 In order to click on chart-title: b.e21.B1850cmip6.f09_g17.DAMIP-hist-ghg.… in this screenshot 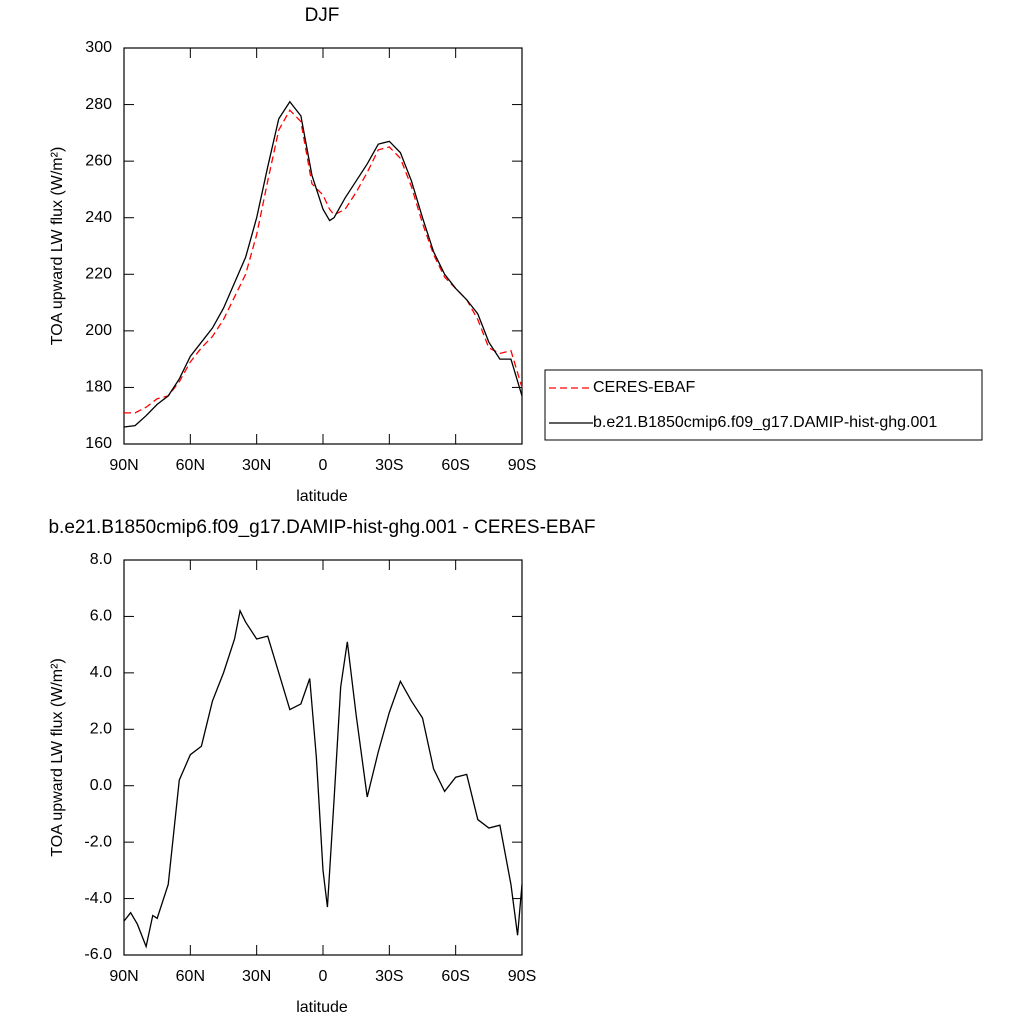, I will do `click(321, 527)`.